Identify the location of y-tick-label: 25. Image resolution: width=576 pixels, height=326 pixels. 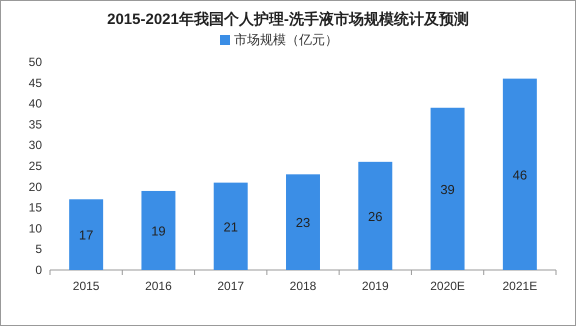
(35, 166).